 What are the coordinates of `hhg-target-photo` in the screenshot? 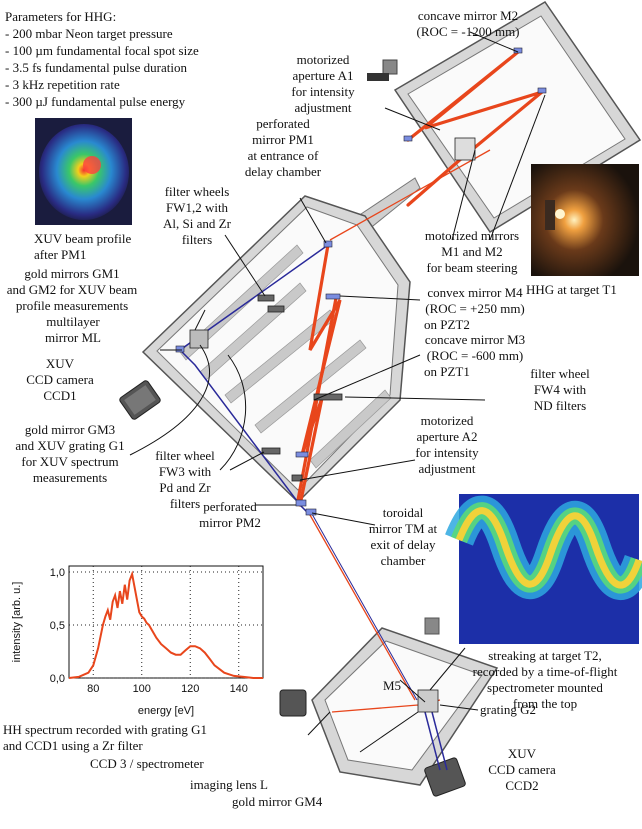 It's located at (585, 220).